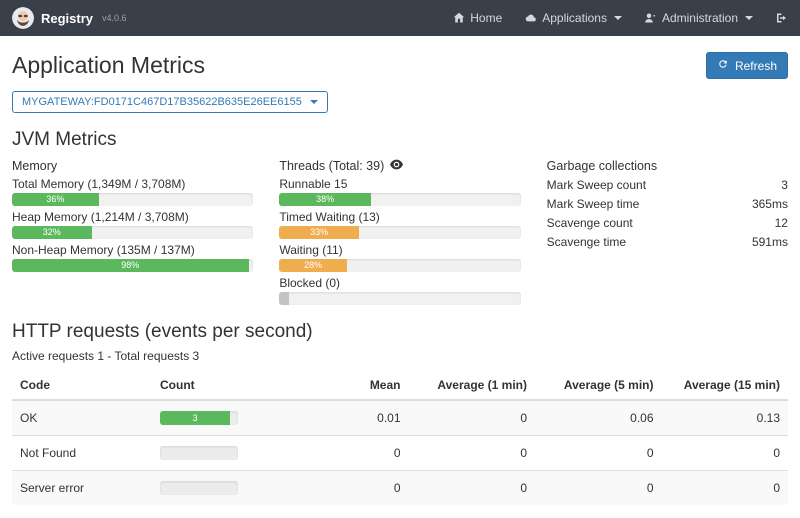 This screenshot has height=518, width=800. I want to click on page-title: Application Metrics, so click(109, 65).